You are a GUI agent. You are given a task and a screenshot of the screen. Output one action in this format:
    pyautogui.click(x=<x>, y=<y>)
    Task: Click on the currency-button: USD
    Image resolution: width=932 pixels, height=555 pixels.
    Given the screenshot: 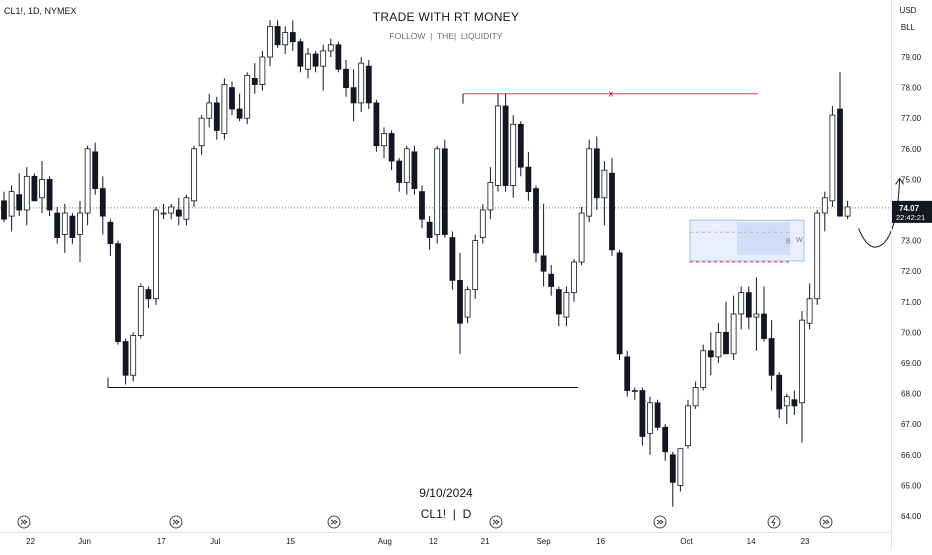 What is the action you would take?
    pyautogui.click(x=908, y=10)
    